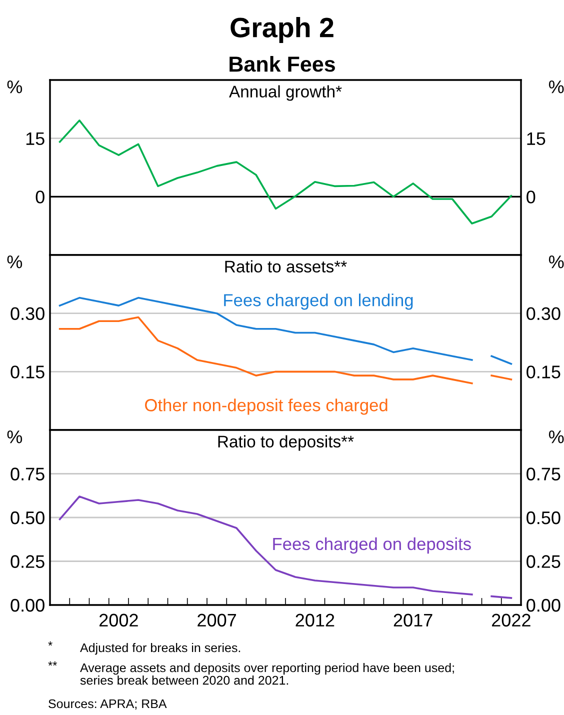 The width and height of the screenshot is (564, 715). Describe the element at coordinates (27, 517) in the screenshot. I see `y-tick-label: 0.50` at that location.